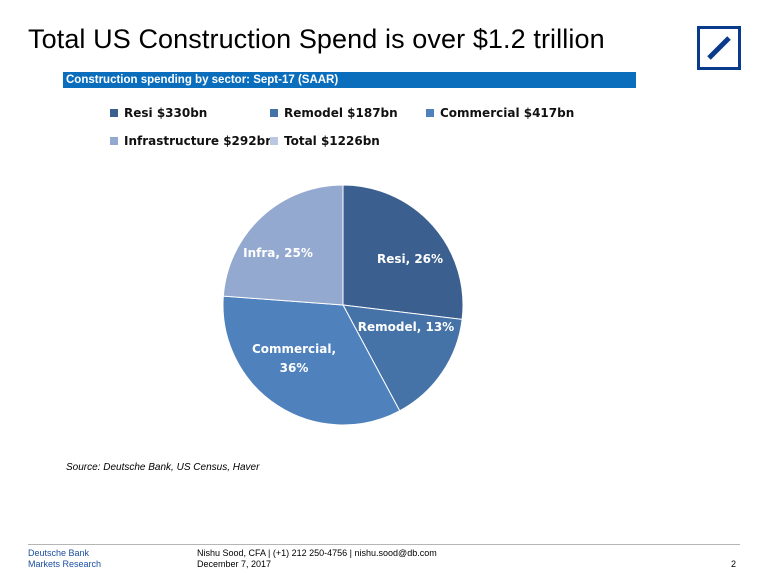  What do you see at coordinates (278, 253) in the screenshot?
I see `pie-label-infra: Infra, 25%` at bounding box center [278, 253].